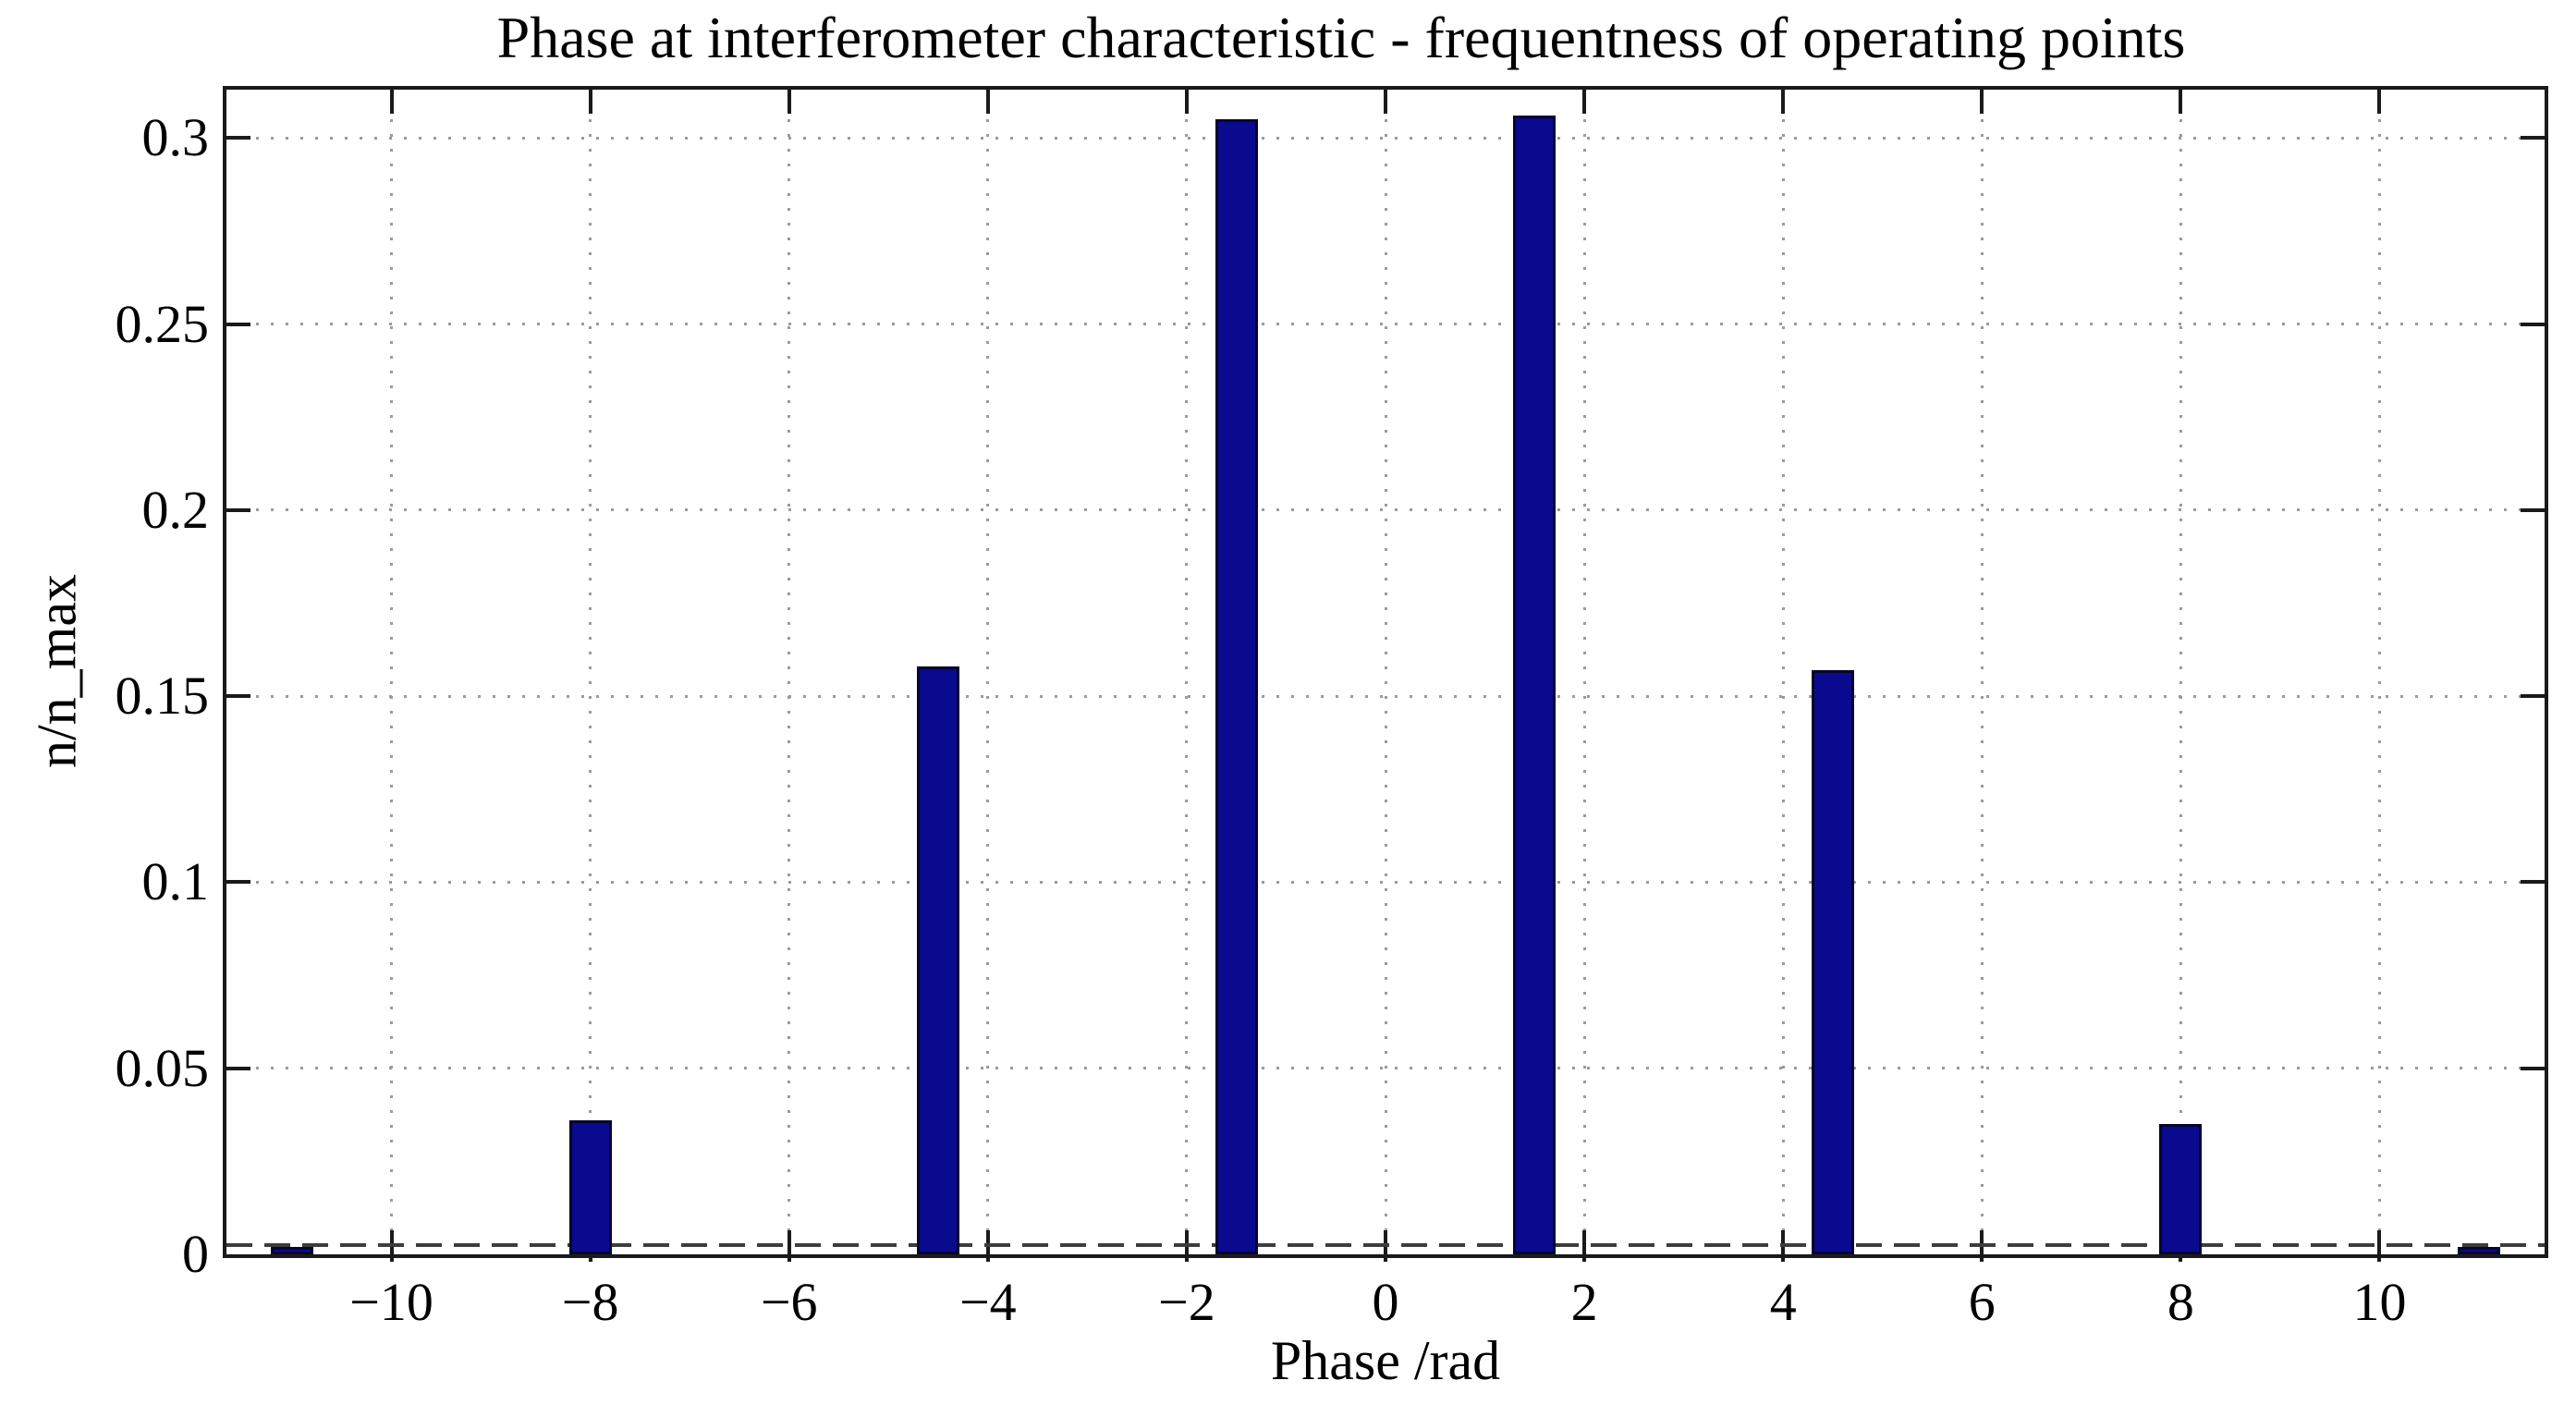 The width and height of the screenshot is (2576, 1405). Describe the element at coordinates (1385, 1302) in the screenshot. I see `x-tick-label: 0` at that location.